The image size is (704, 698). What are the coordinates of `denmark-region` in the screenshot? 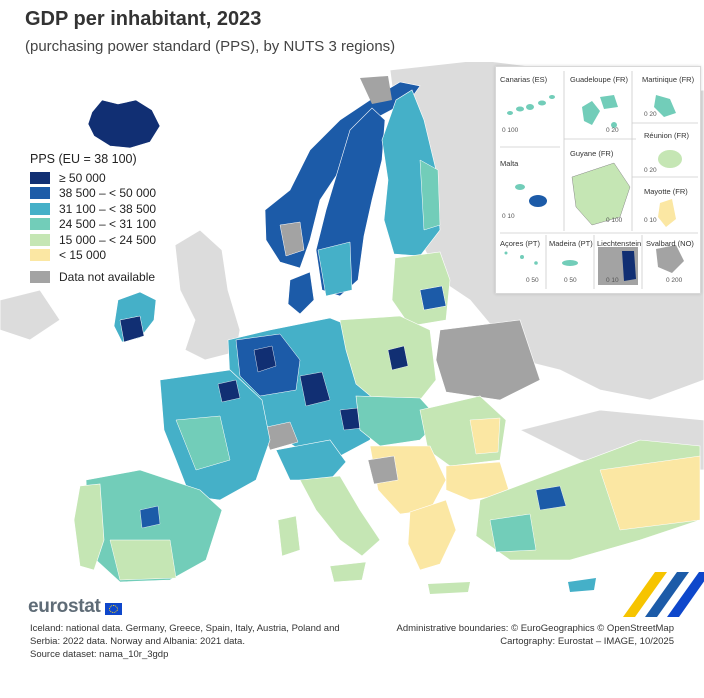 It's located at (301, 293).